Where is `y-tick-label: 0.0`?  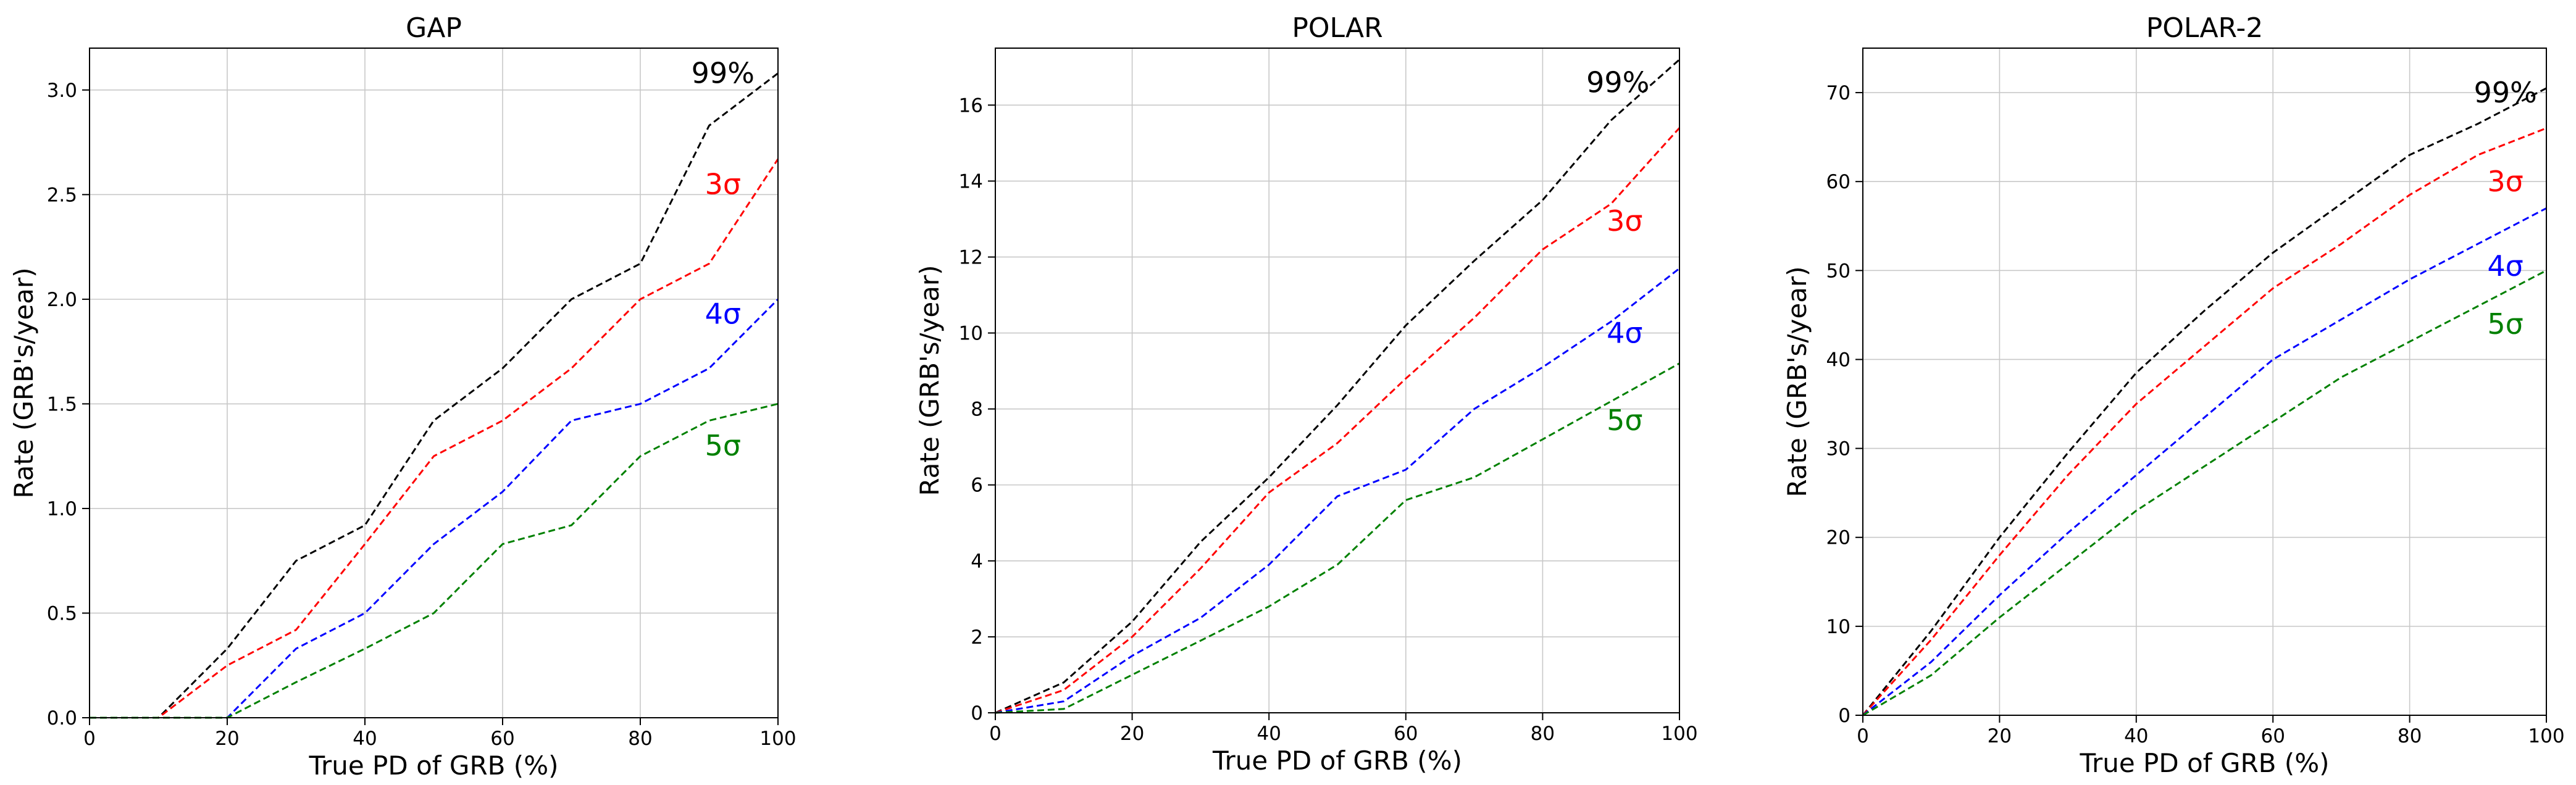
y-tick-label: 0.0 is located at coordinates (62, 718).